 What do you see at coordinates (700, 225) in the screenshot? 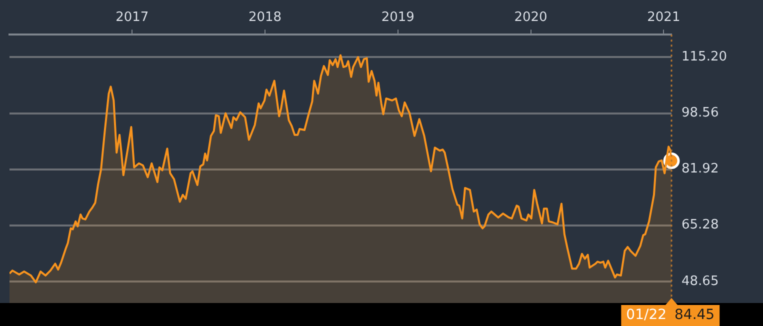
I see `y-tick-label: 65.28` at bounding box center [700, 225].